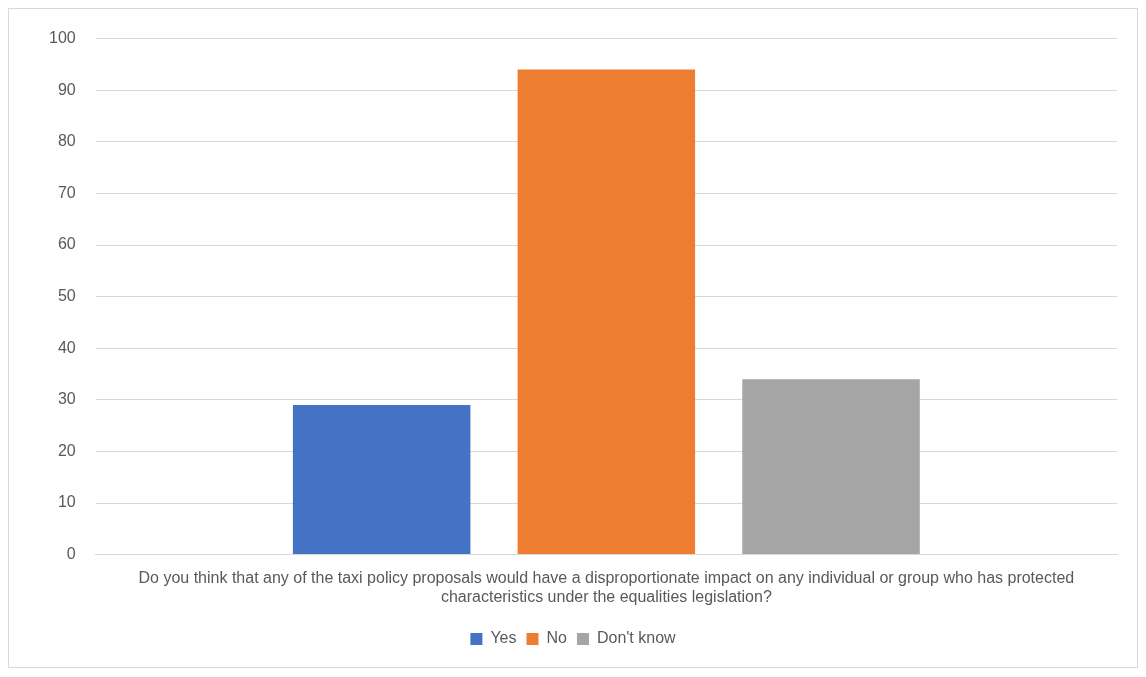 This screenshot has height=677, width=1146. Describe the element at coordinates (66, 502) in the screenshot. I see `y-tick-label: 10` at that location.